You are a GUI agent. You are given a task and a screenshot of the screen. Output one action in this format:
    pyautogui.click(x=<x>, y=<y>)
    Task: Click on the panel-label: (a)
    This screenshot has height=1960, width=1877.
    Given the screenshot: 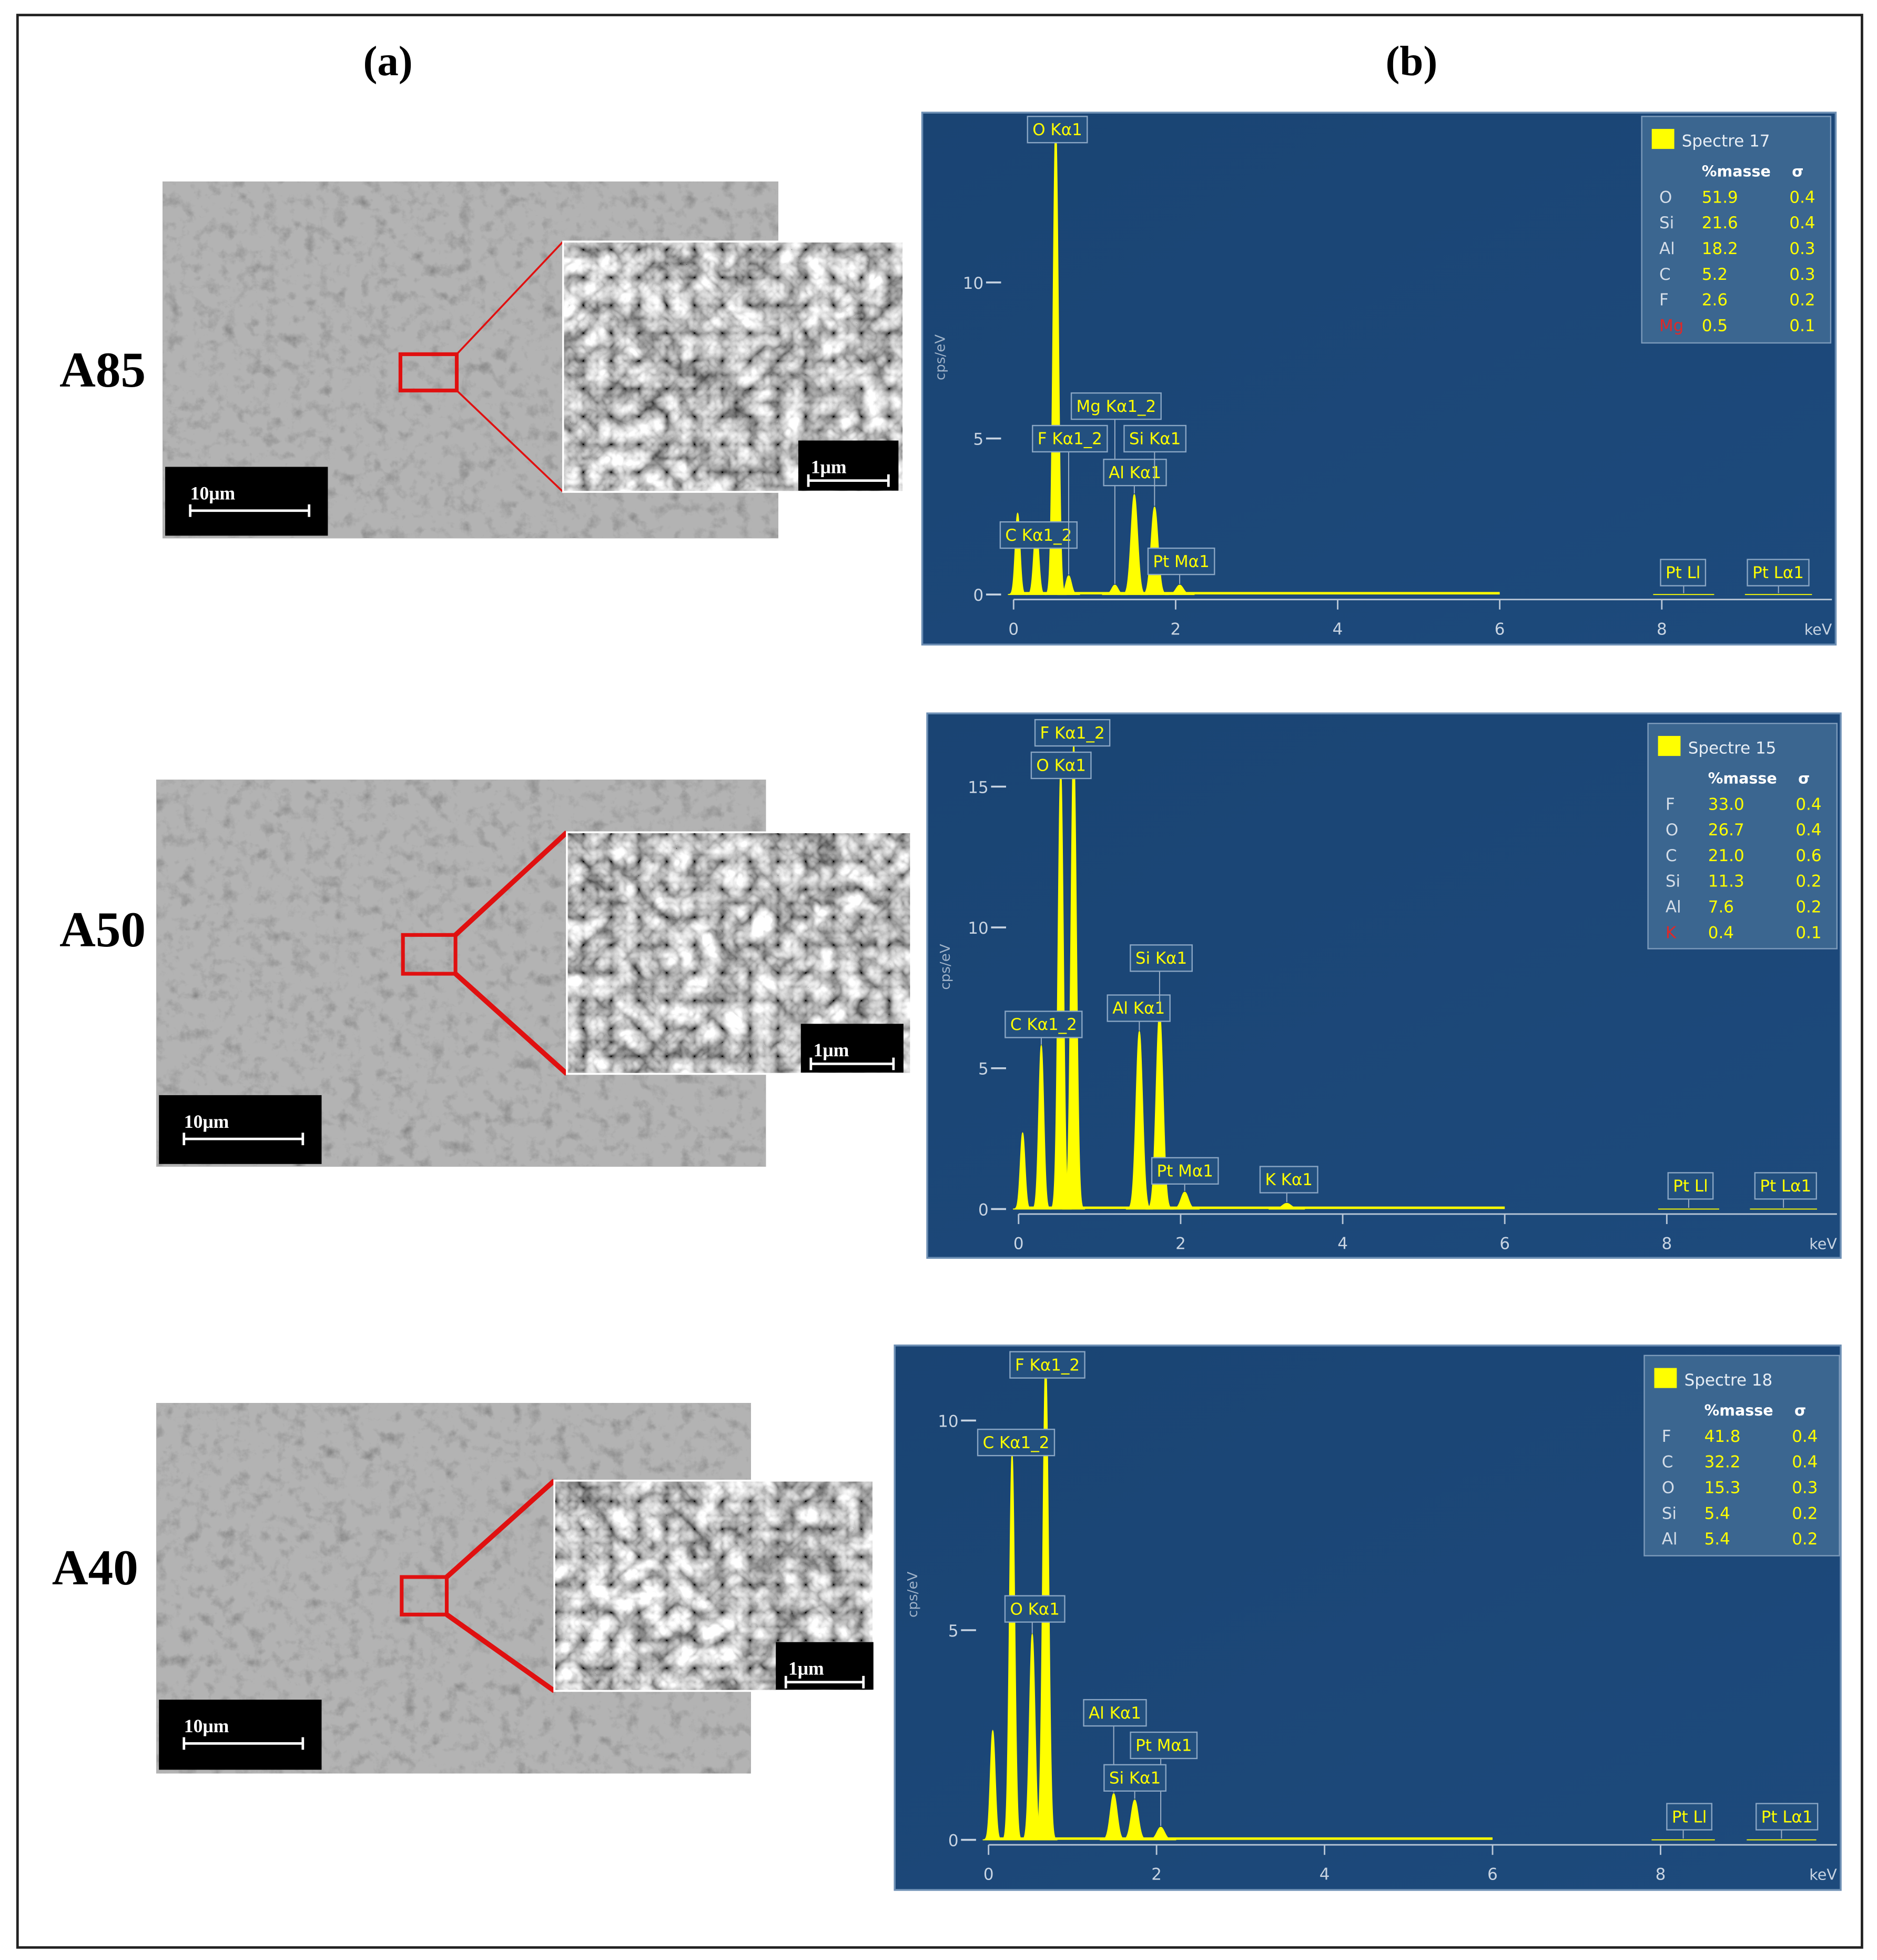 What is the action you would take?
    pyautogui.click(x=387, y=61)
    